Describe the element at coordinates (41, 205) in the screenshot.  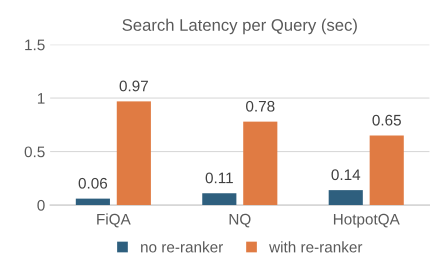
I see `y-tick-label: 0` at that location.